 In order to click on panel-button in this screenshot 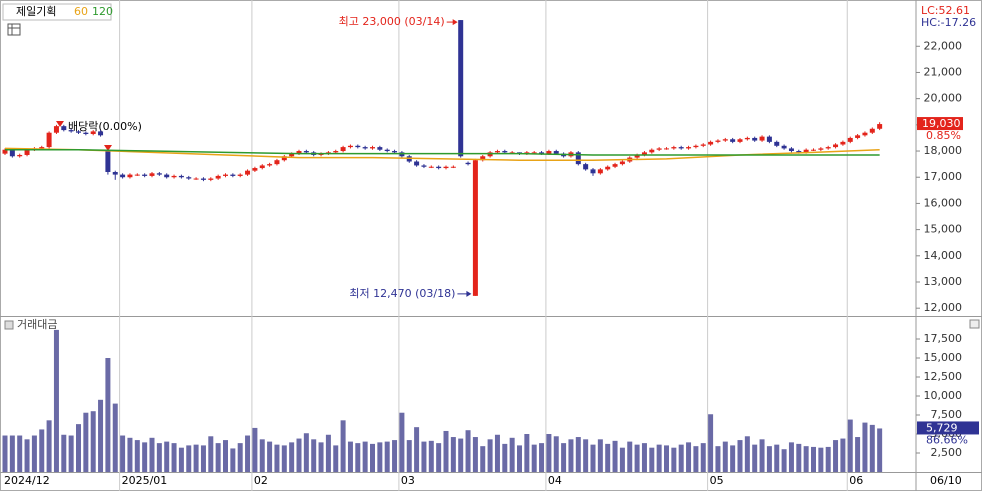, I will do `click(974, 324)`.